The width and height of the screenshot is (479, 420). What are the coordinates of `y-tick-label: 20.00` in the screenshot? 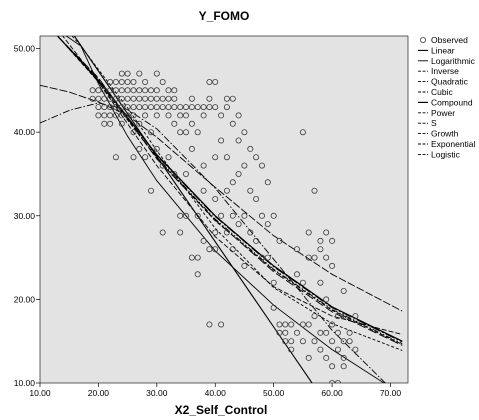 It's located at (25, 299).